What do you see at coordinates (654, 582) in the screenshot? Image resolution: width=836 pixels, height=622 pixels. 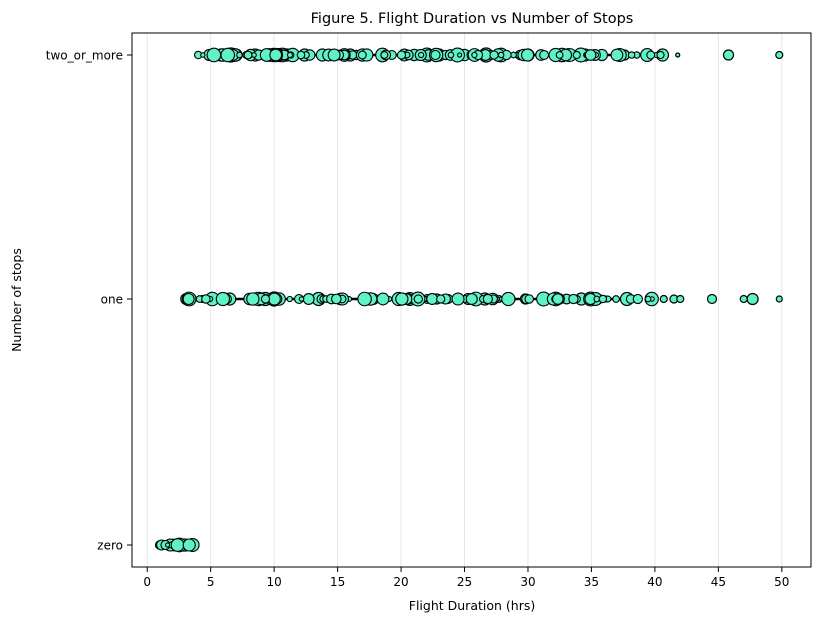 I see `x-tick-label: 40` at bounding box center [654, 582].